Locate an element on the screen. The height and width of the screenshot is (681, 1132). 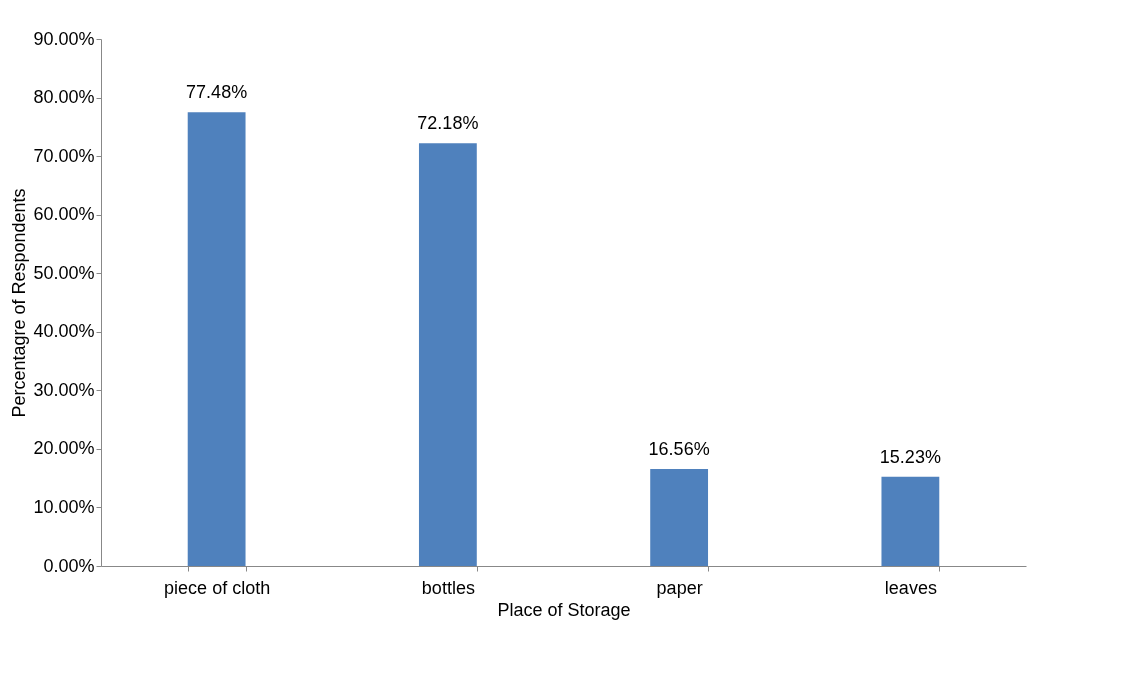
y-tick-label: 90.00% is located at coordinates (64, 38).